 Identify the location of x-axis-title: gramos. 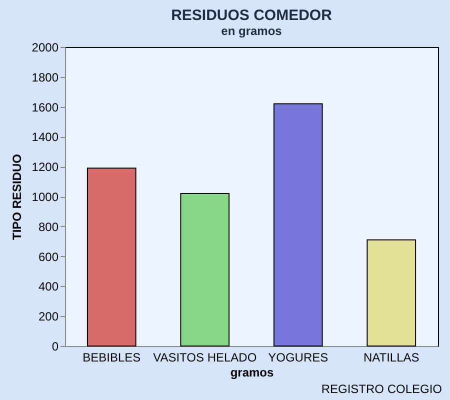
(252, 373).